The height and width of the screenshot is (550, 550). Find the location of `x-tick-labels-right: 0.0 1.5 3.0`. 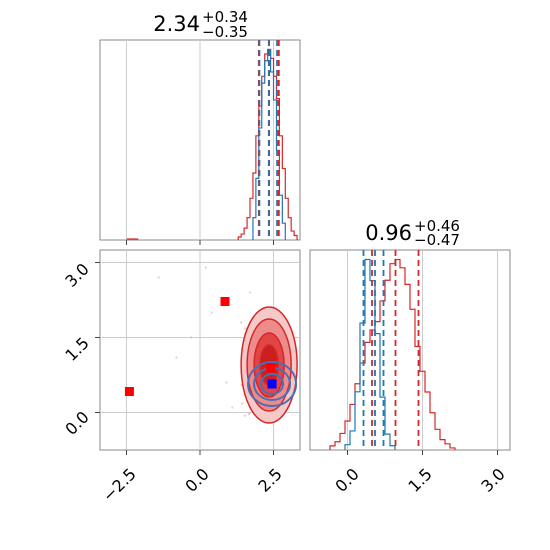

x-tick-labels-right: 0.0 1.5 3.0 is located at coordinates (419, 479).